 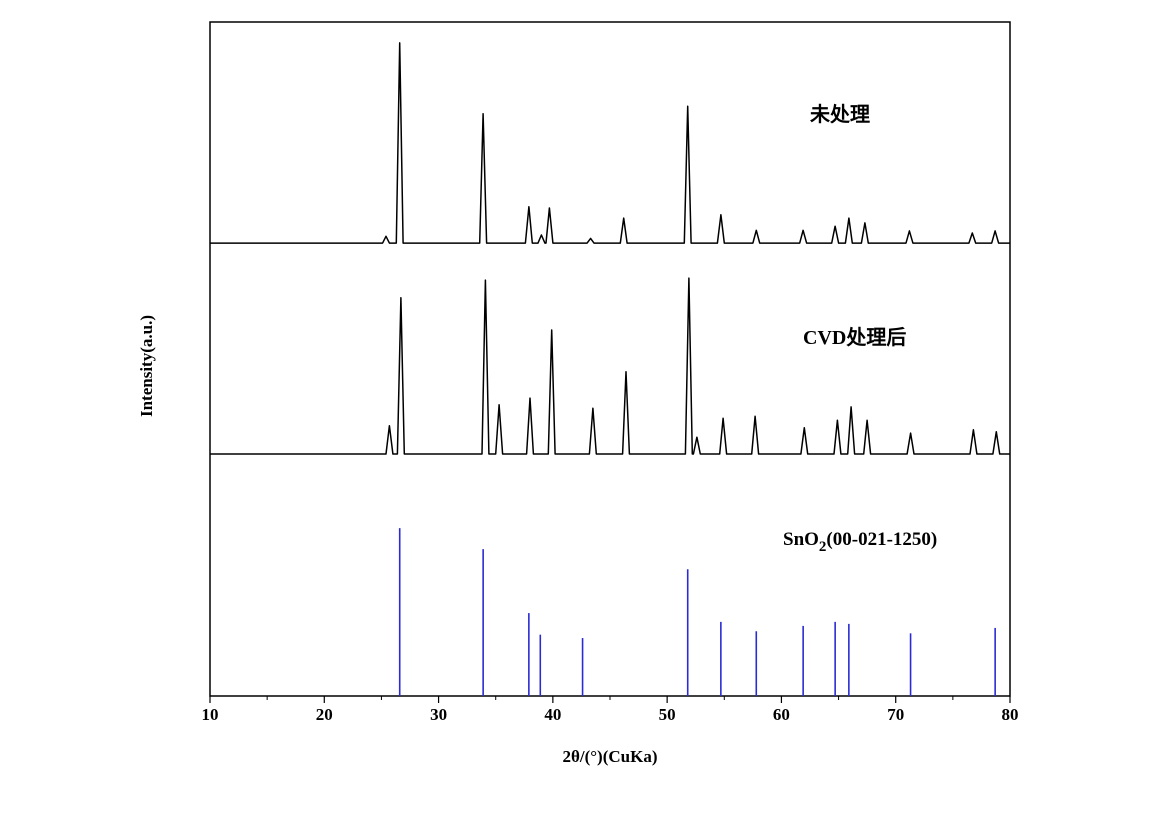 I want to click on annotation: CVD处理后, so click(x=854, y=337).